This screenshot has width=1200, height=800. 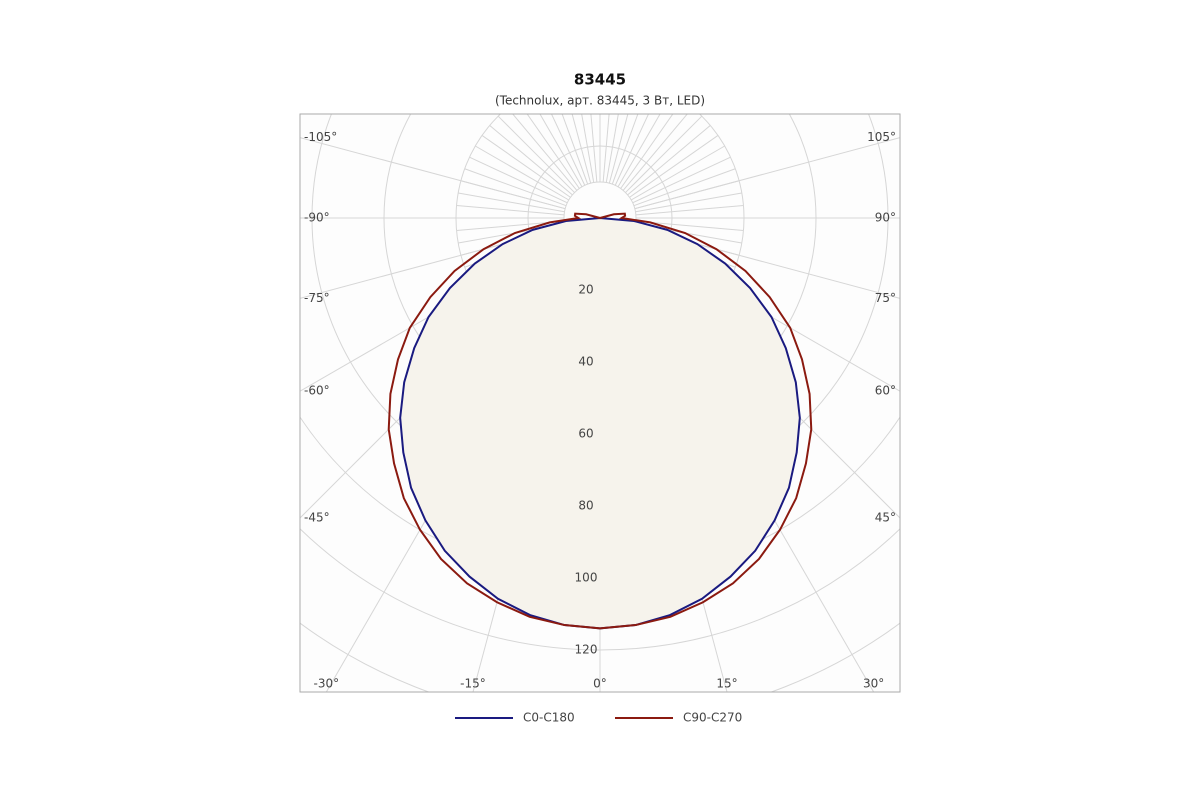 What do you see at coordinates (873, 684) in the screenshot?
I see `angle-tick-label: 30°` at bounding box center [873, 684].